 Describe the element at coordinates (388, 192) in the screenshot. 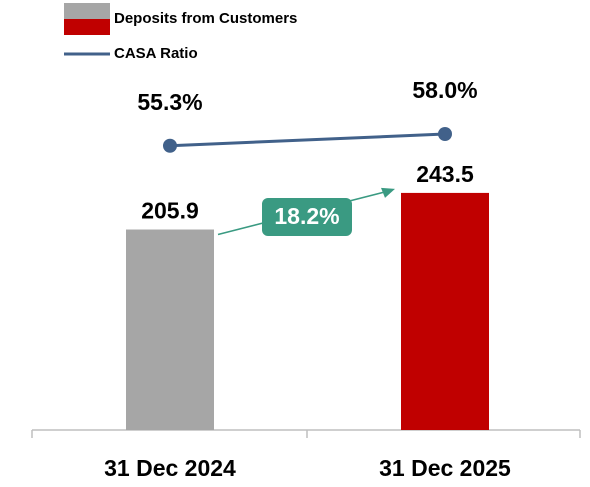

I see `annotation-arrowhead` at that location.